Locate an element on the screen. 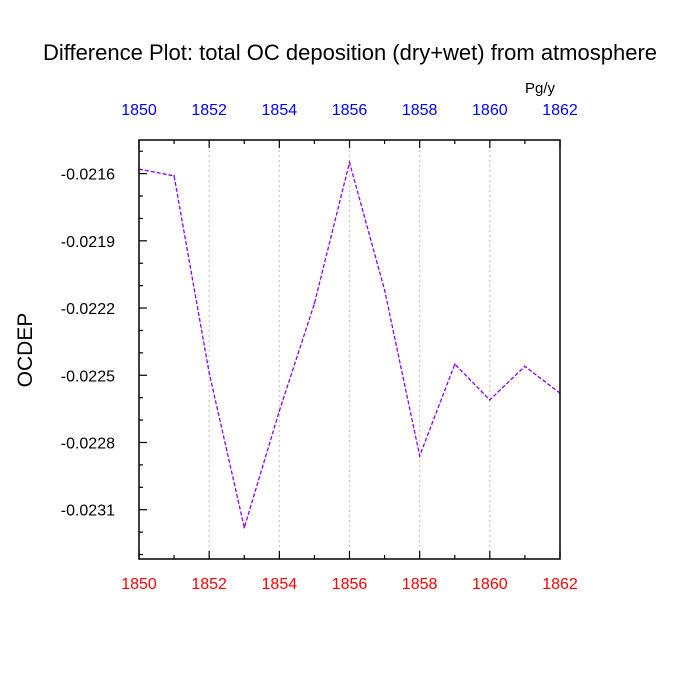 The image size is (700, 700). x-tick-label-top: 1854 is located at coordinates (280, 110).